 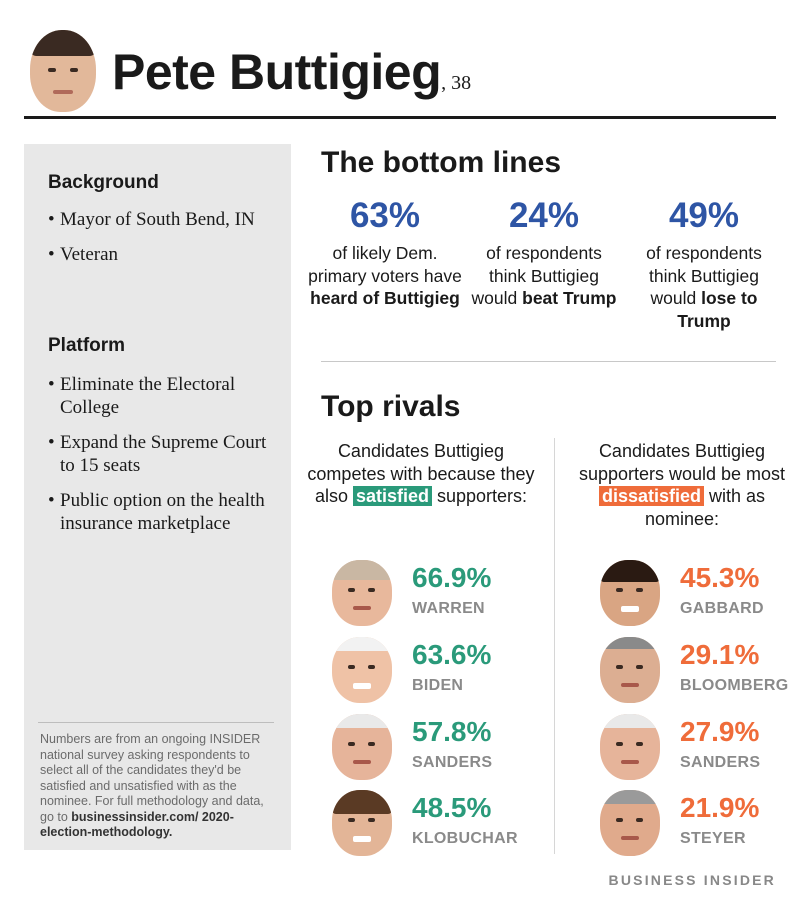 What do you see at coordinates (452, 654) in the screenshot?
I see `rival-percent: 63.6%` at bounding box center [452, 654].